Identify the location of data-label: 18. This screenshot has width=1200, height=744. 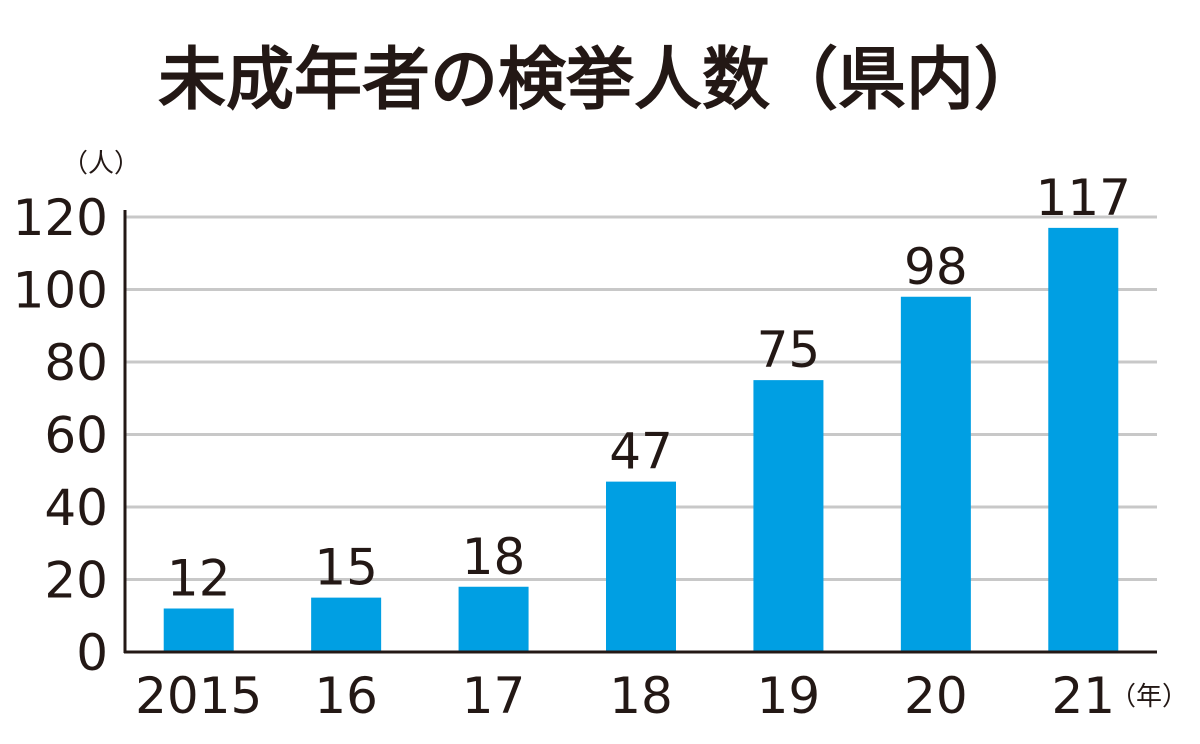
(494, 557).